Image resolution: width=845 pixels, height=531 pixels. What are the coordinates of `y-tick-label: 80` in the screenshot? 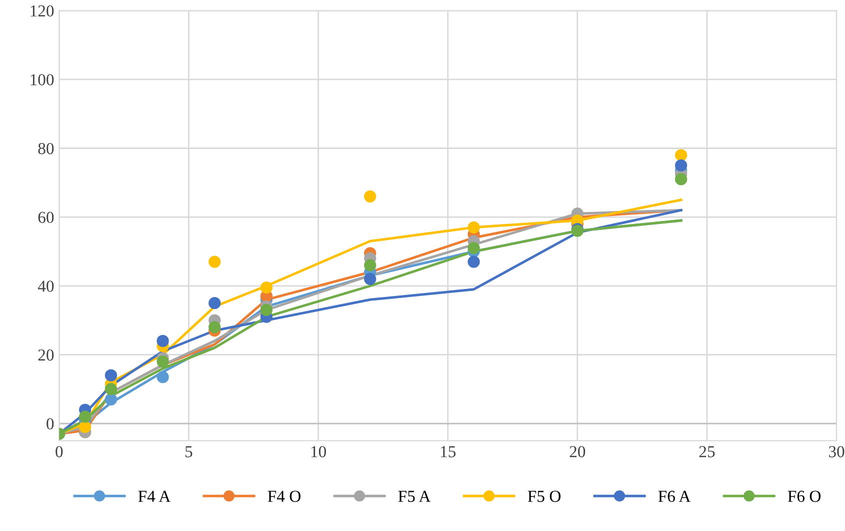 It's located at (46, 148).